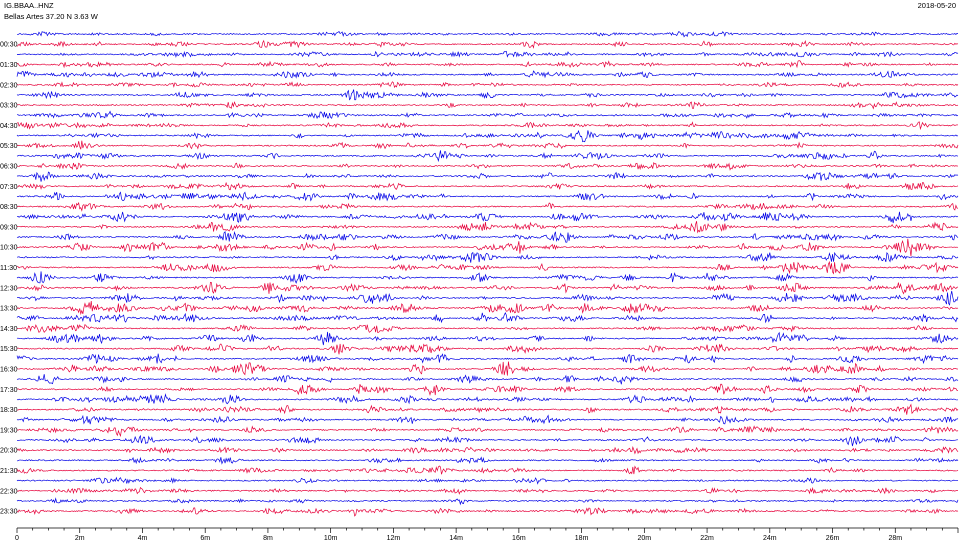 This screenshot has height=540, width=960. What do you see at coordinates (9, 451) in the screenshot?
I see `row-label: 20:30` at bounding box center [9, 451].